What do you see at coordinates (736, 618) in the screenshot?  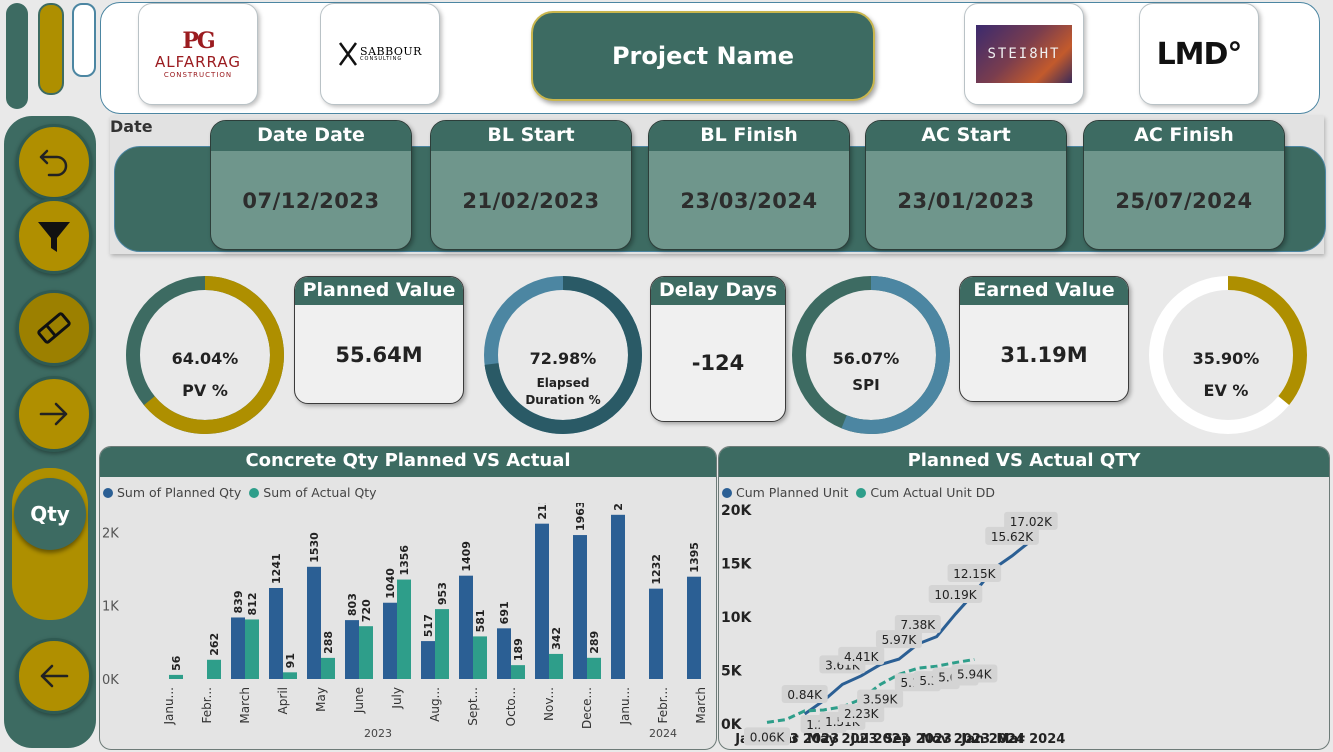 I see `y-tick-label: 10K` at bounding box center [736, 618].